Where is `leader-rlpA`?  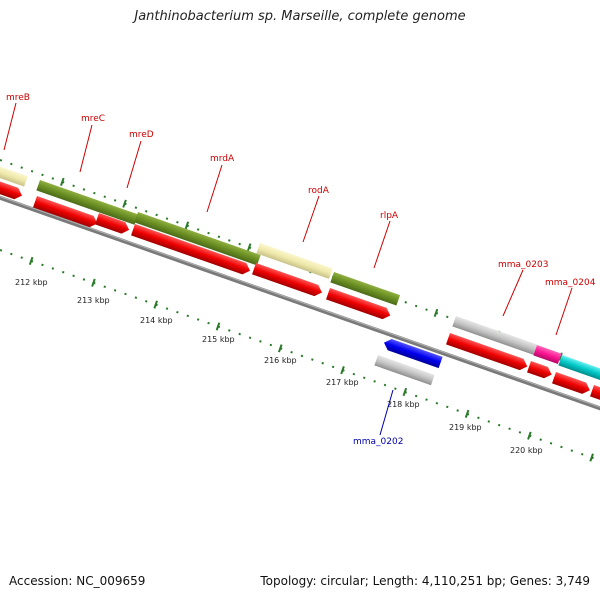 leader-rlpA is located at coordinates (382, 244).